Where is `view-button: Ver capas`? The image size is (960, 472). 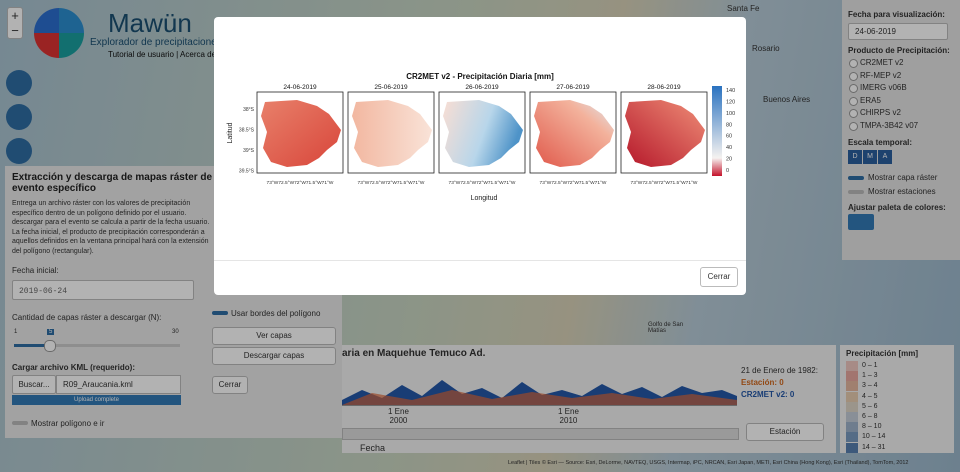
view-button: Ver capas is located at coordinates (274, 336).